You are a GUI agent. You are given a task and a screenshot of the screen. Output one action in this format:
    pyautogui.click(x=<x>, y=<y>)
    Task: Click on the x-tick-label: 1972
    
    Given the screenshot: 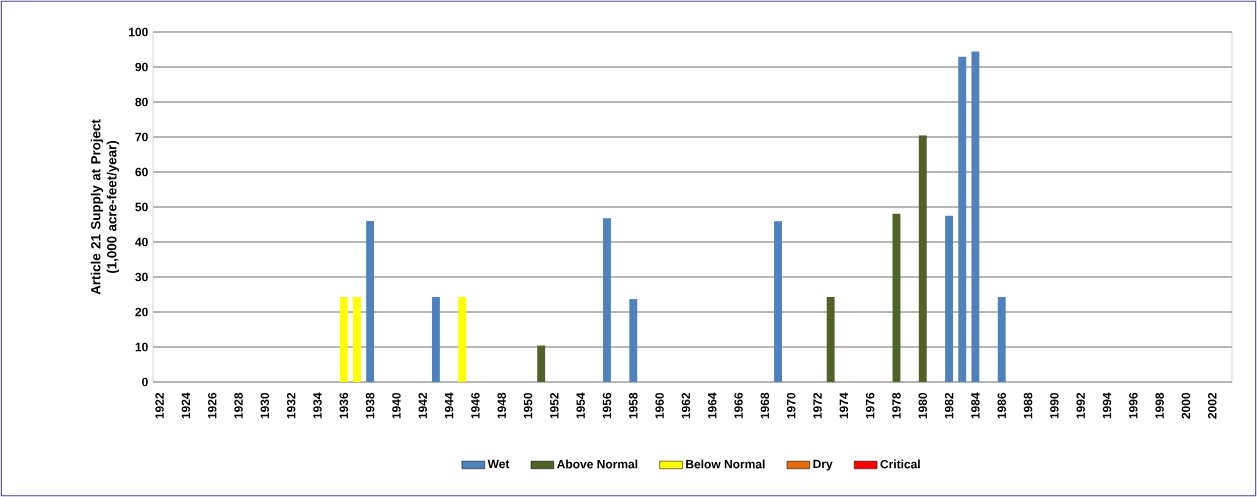 What is the action you would take?
    pyautogui.click(x=817, y=405)
    